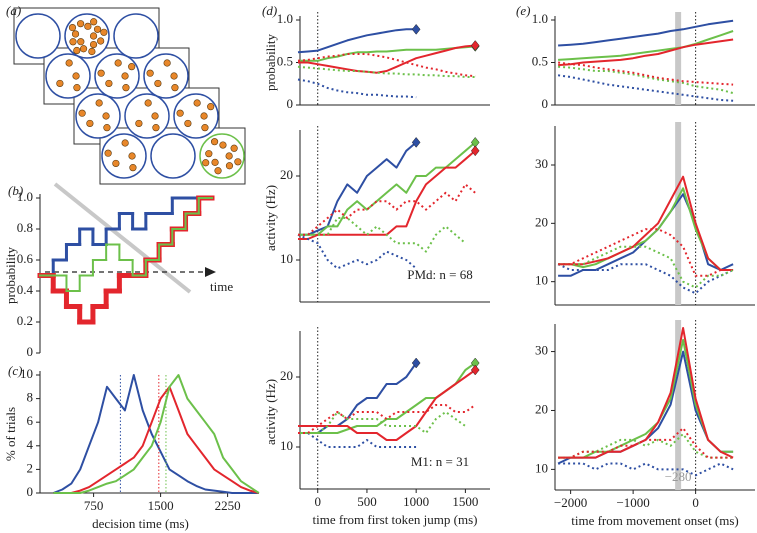 The image size is (757, 533). Describe the element at coordinates (30, 397) in the screenshot. I see `y-tick-label: 8` at that location.